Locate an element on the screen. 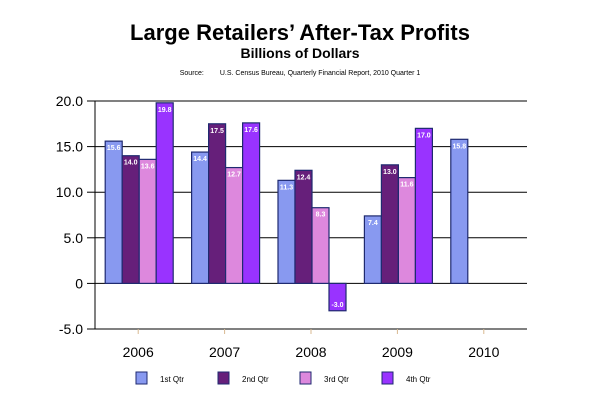 This screenshot has width=600, height=400. legend-label: 3rd Qtr is located at coordinates (336, 379).